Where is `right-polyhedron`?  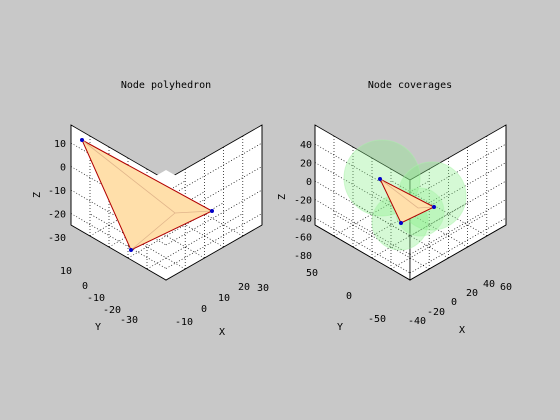
right-polyhedron is located at coordinates (407, 201).